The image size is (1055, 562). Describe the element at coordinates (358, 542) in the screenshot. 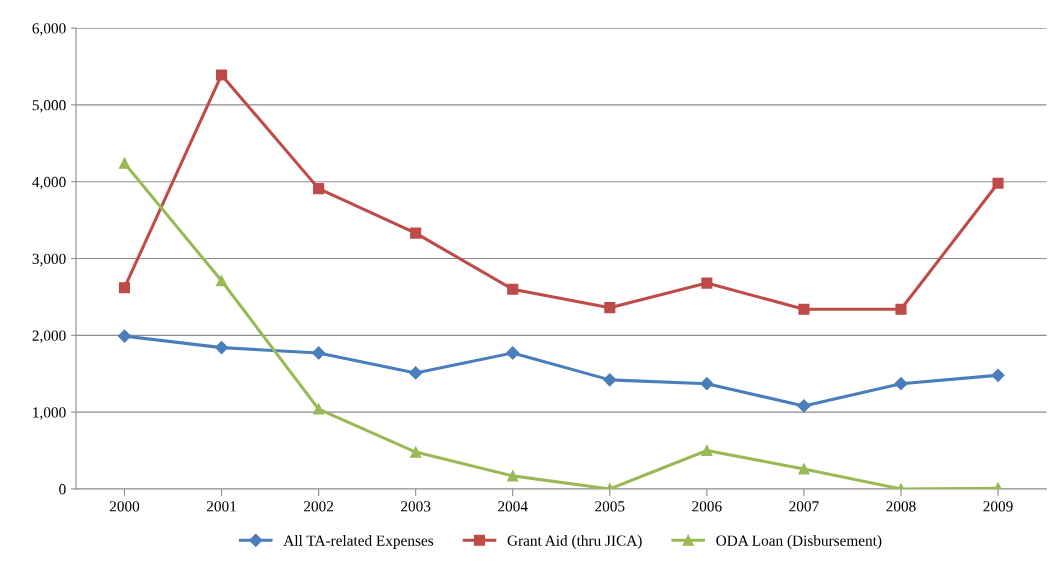

I see `legend-label: All TA-related Expenses` at that location.